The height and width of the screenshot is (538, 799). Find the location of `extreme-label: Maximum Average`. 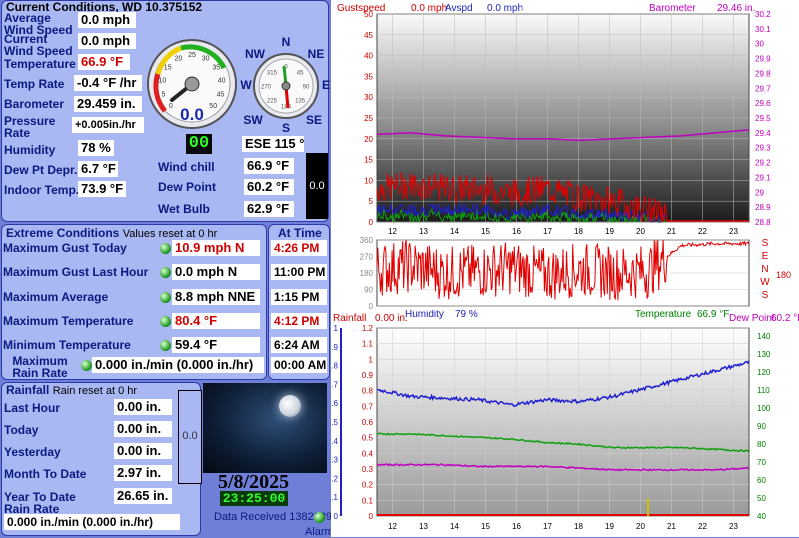

extreme-label: Maximum Average is located at coordinates (56, 297).